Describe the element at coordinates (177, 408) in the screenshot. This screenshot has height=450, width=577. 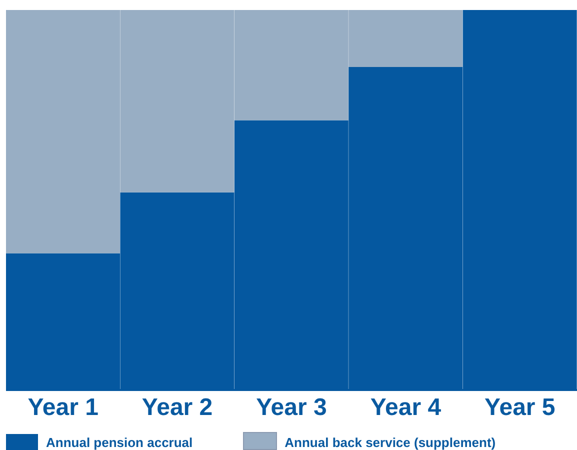
I see `x-tick-label: Year 2` at that location.